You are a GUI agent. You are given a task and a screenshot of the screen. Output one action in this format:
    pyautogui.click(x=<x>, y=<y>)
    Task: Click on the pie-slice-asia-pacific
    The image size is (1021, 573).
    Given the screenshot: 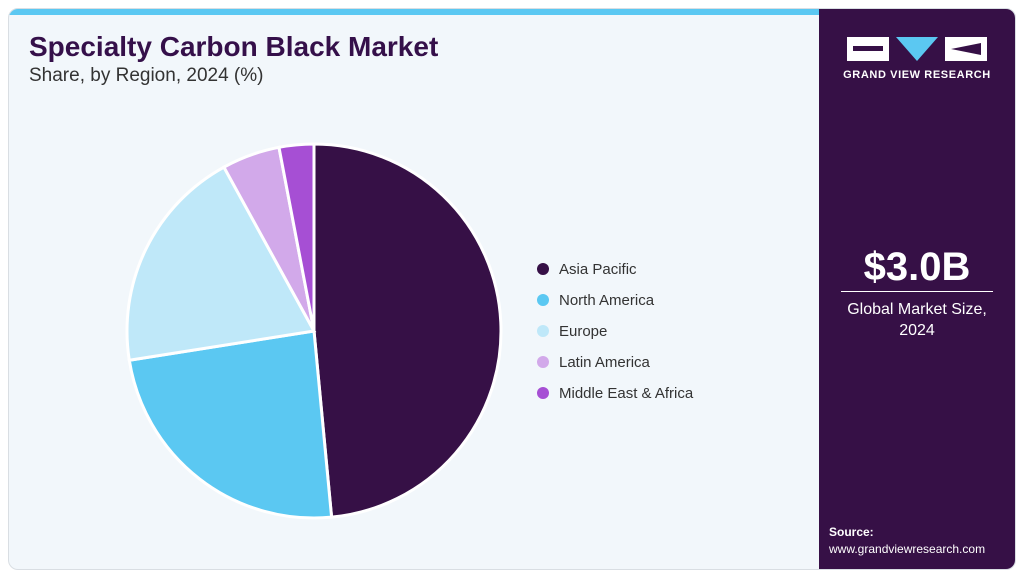 What is the action you would take?
    pyautogui.click(x=407, y=330)
    